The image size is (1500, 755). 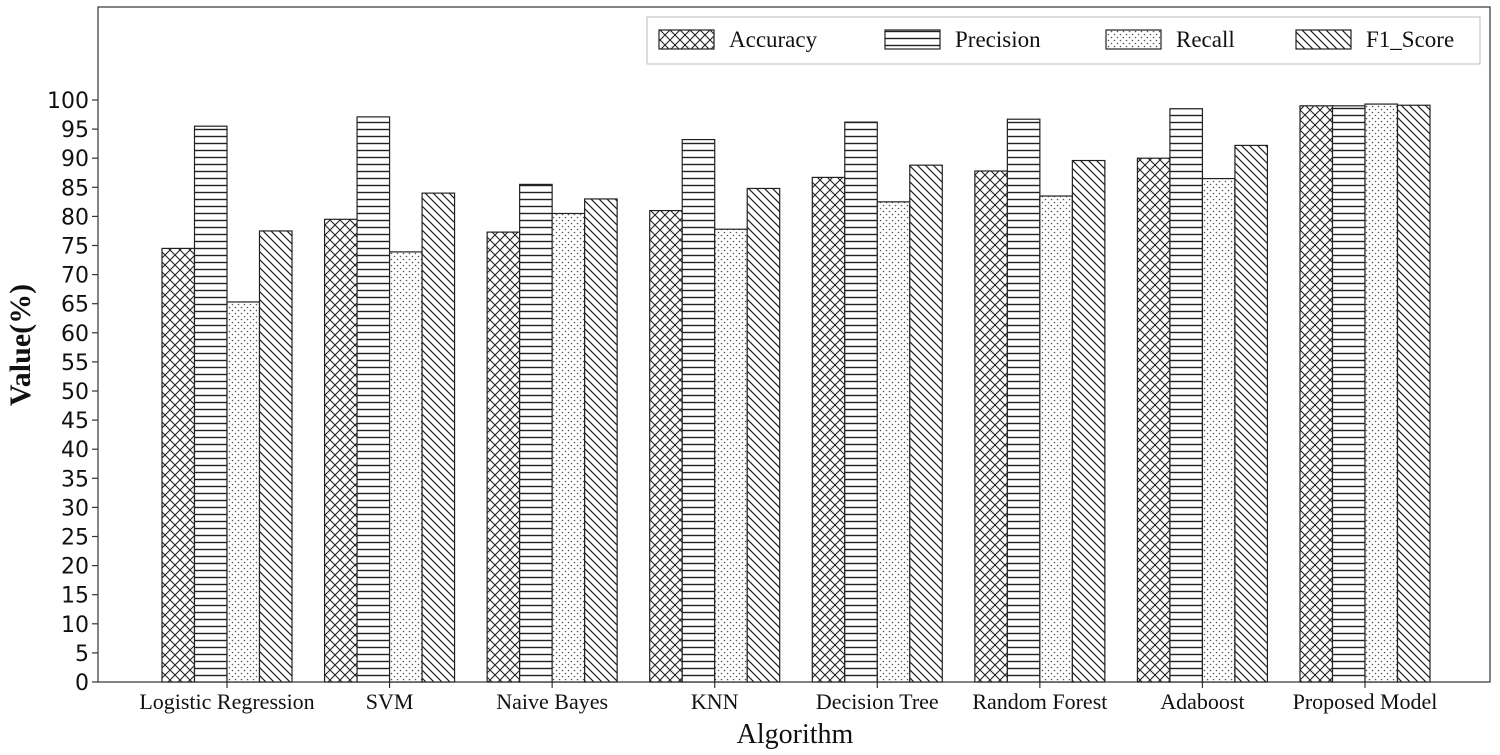 I want to click on y-tick-label: 10, so click(x=75, y=625).